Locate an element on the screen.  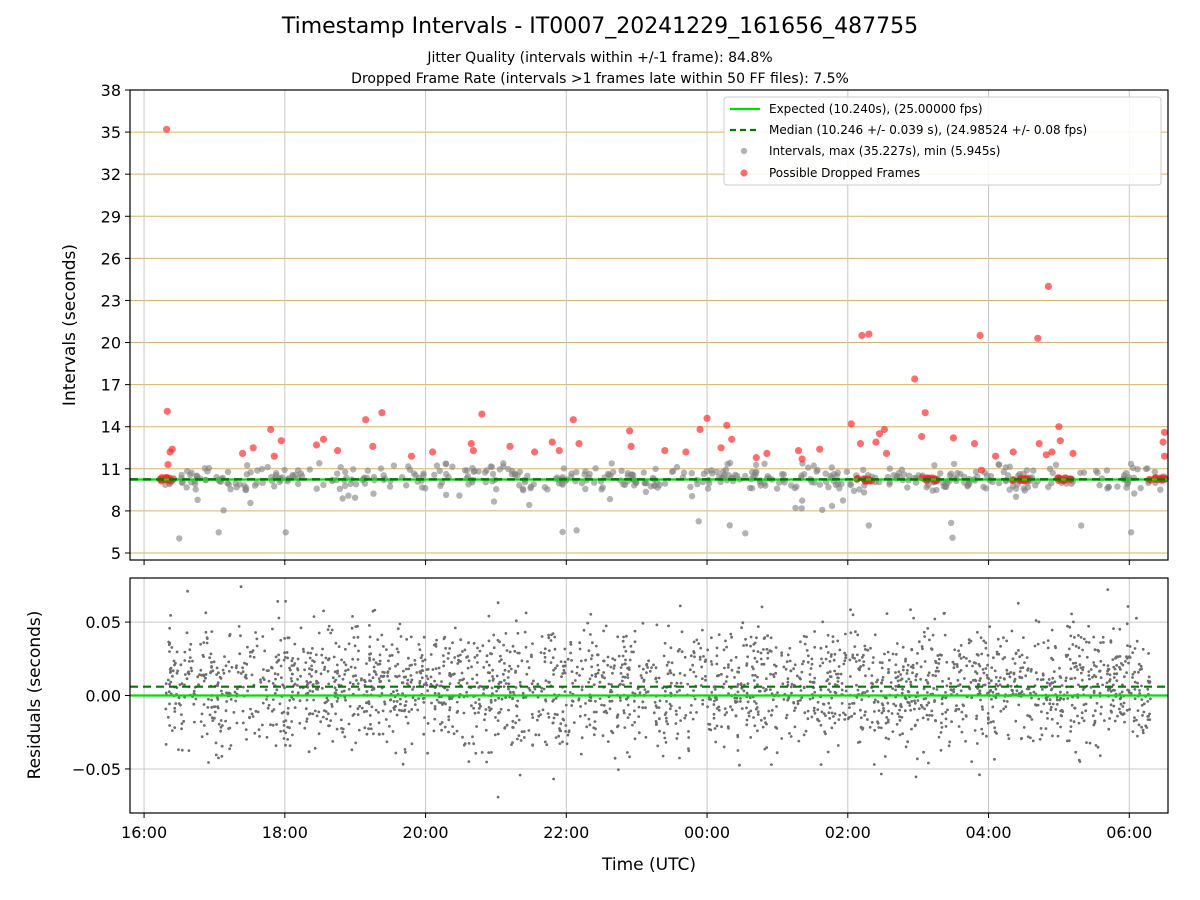
xtick-label: 18:00 is located at coordinates (285, 832).